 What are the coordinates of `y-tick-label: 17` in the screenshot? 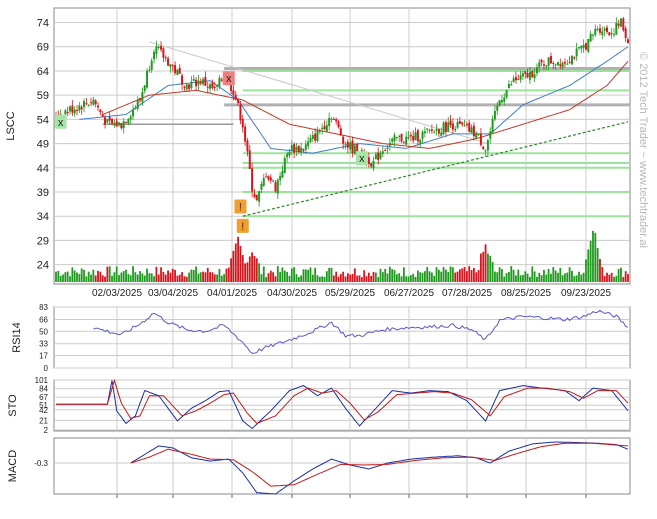 It's located at (43, 356).